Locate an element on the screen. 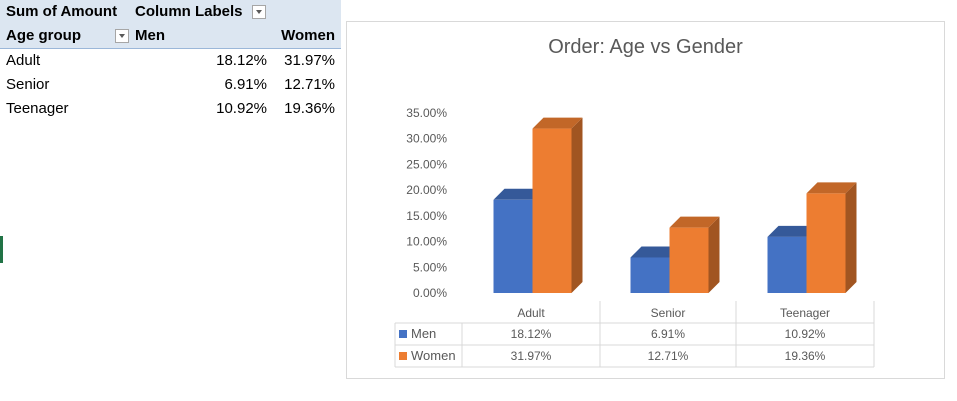 The image size is (957, 401). category-label: Adult is located at coordinates (531, 313).